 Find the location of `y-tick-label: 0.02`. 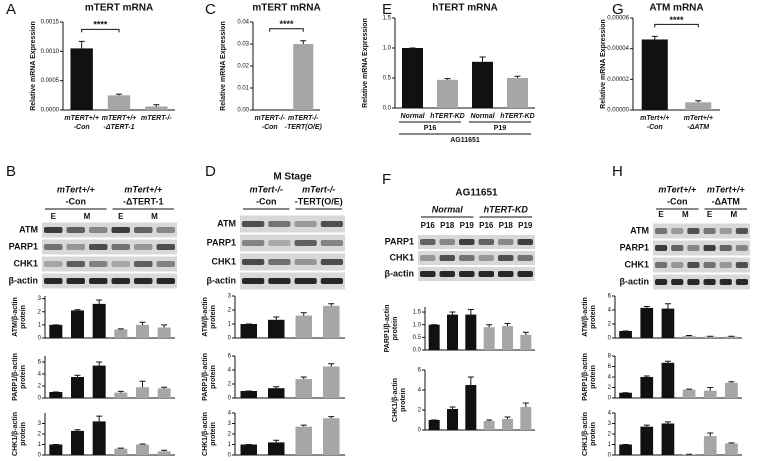

y-tick-label: 0.02 is located at coordinates (243, 67).